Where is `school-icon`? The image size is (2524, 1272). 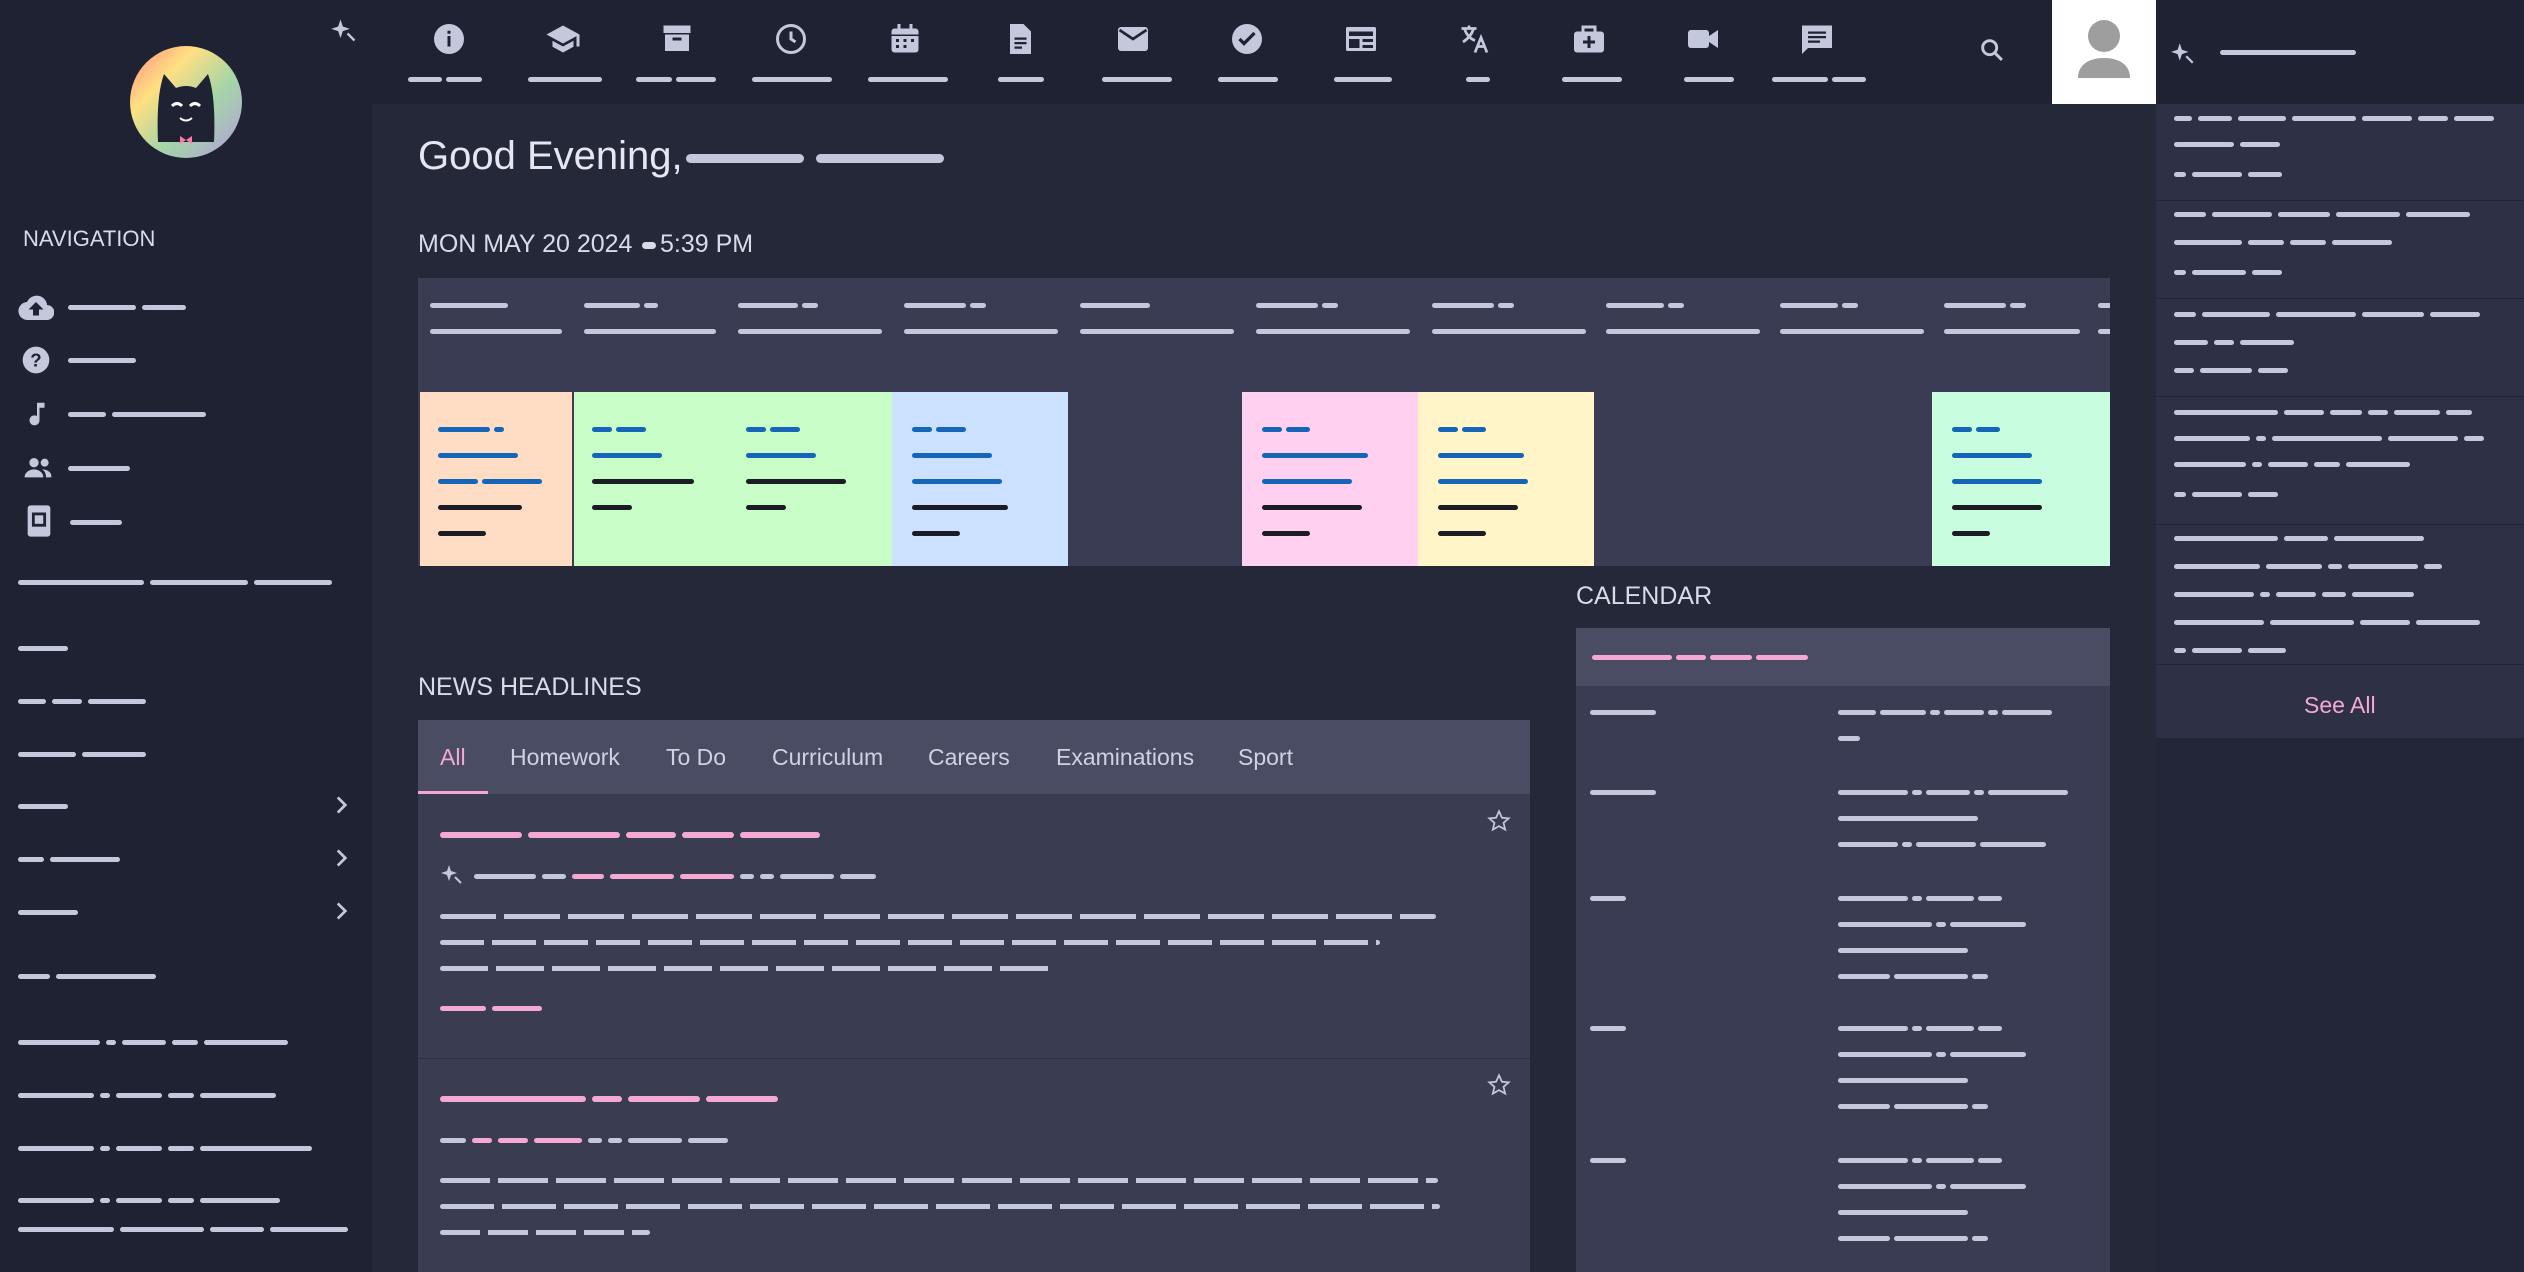
school-icon is located at coordinates (563, 39).